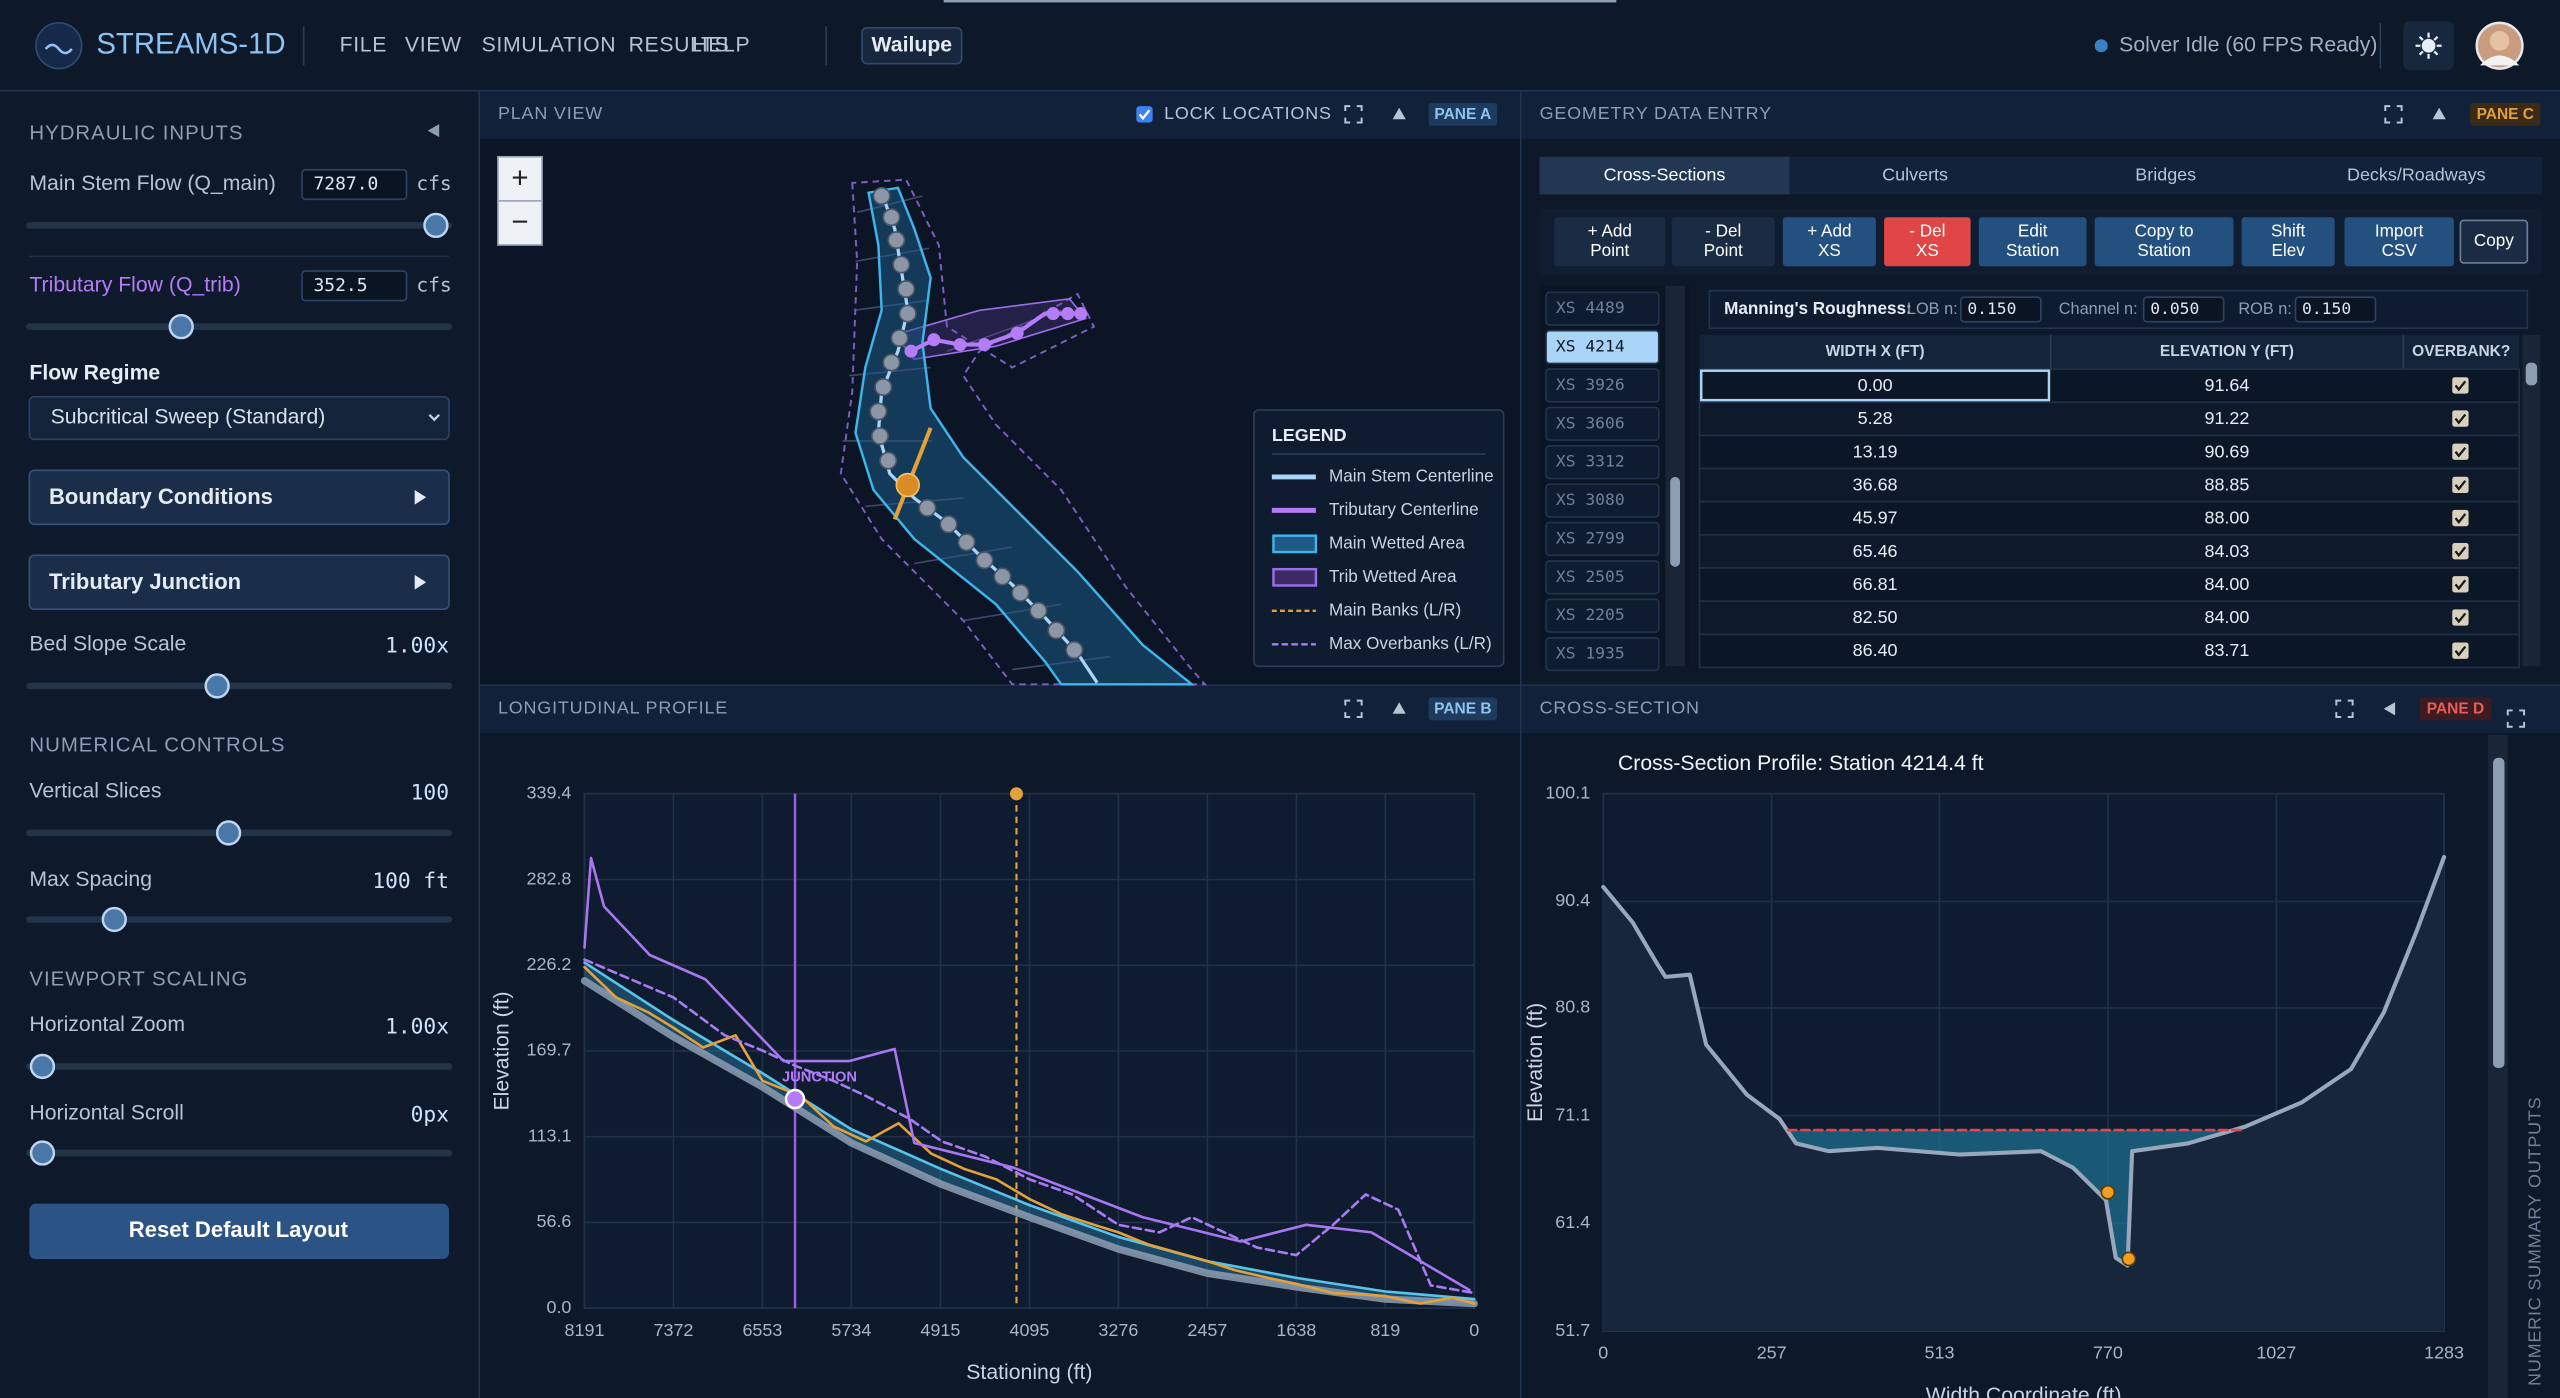  What do you see at coordinates (721, 44) in the screenshot?
I see `menu-item: HELP` at bounding box center [721, 44].